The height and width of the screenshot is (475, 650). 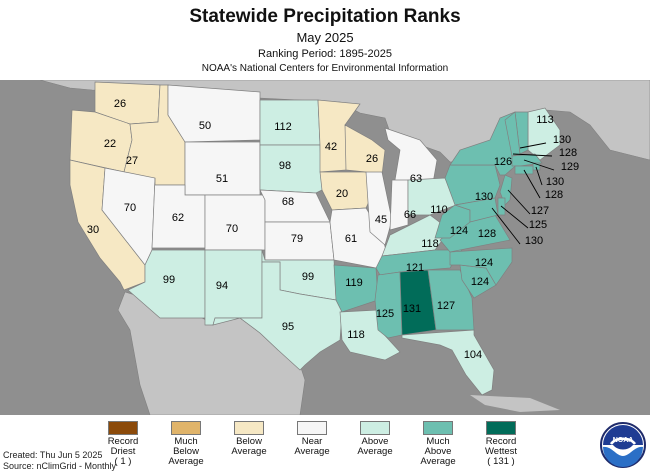 I want to click on leader-lines, so click(x=523, y=193).